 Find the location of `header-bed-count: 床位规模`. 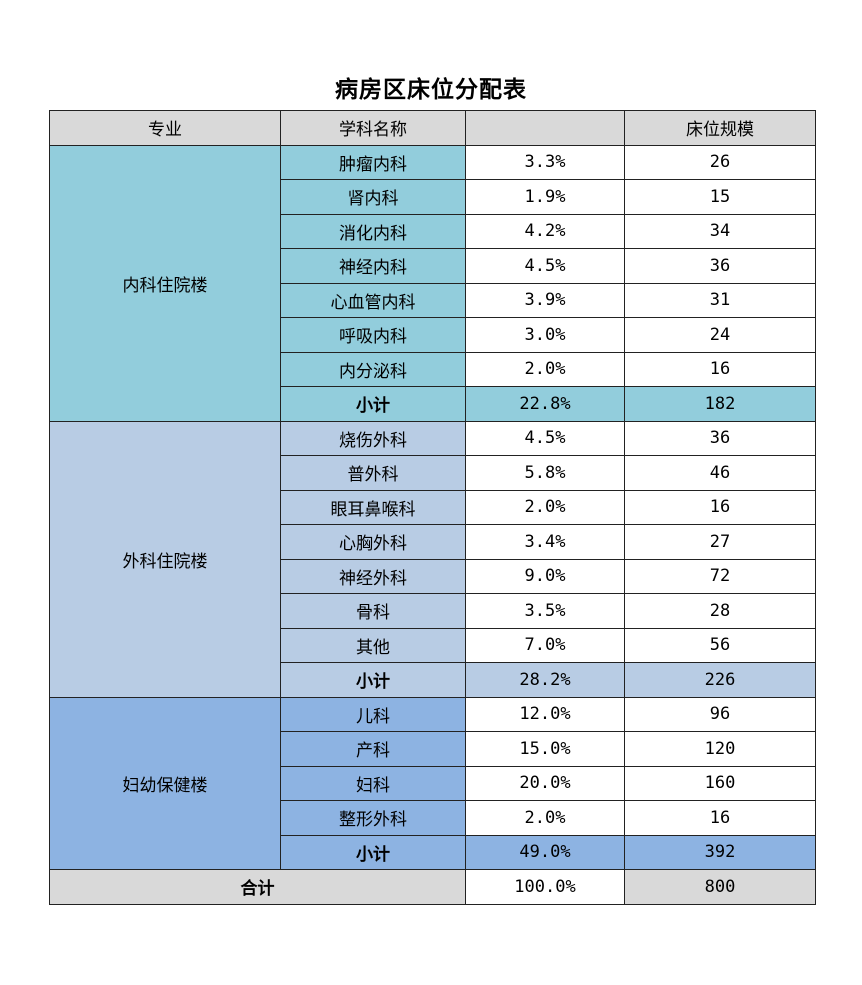

header-bed-count: 床位规模 is located at coordinates (720, 128).